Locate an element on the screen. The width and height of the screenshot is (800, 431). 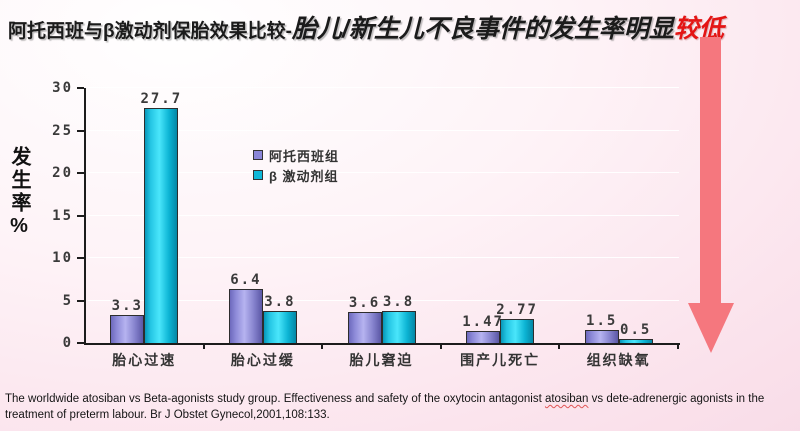
y-tick-label-30: 30 is located at coordinates (62, 88).